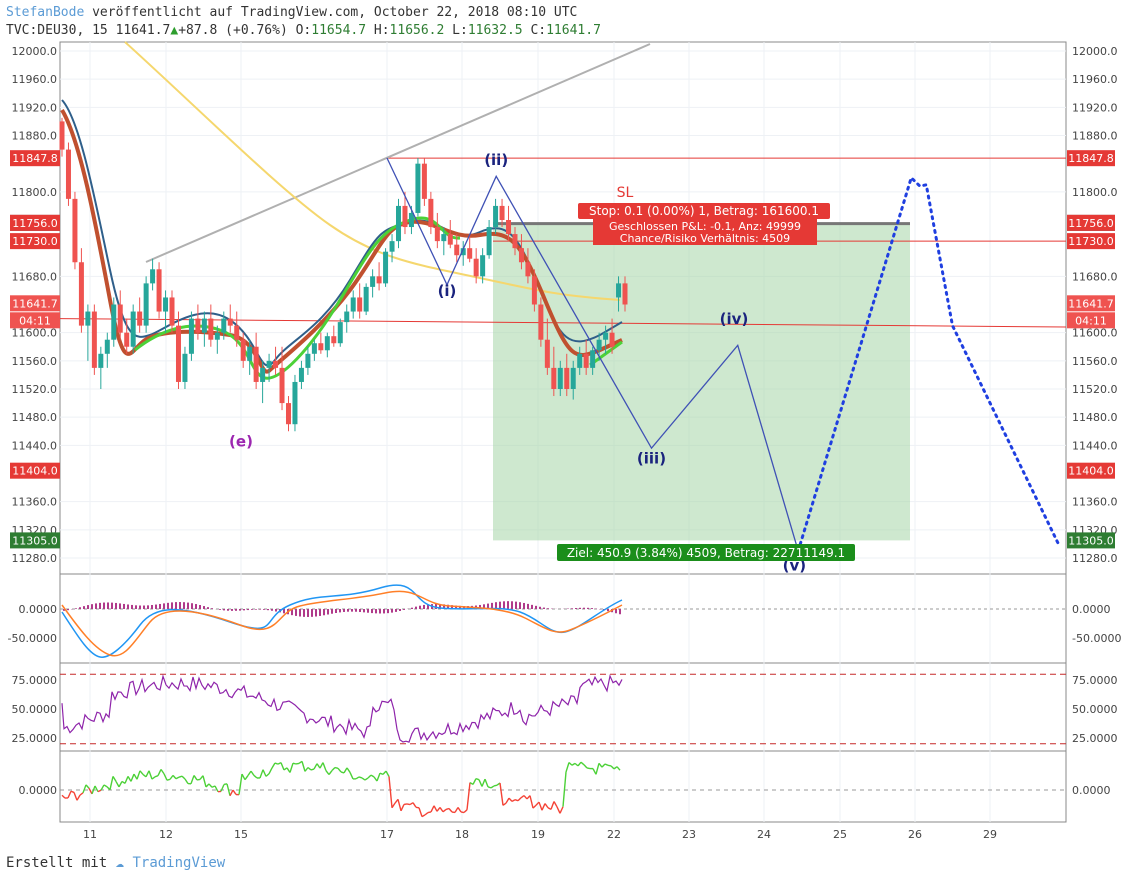 The image size is (1128, 883). I want to click on price-tag-left-label: 11730.0, so click(35, 241).